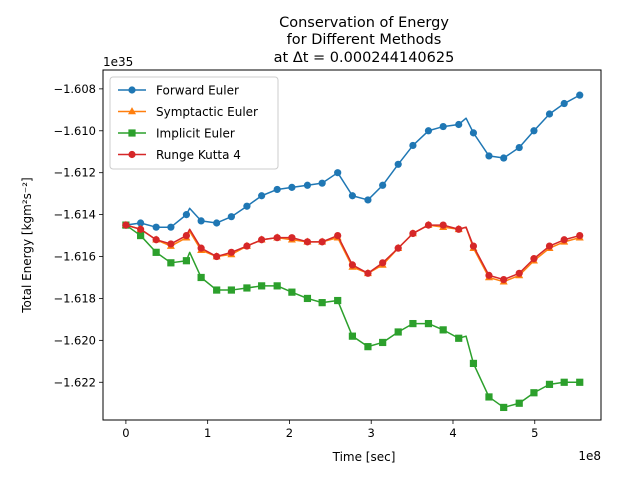 The height and width of the screenshot is (485, 640). I want to click on legend-label: Symptactic Euler, so click(207, 112).